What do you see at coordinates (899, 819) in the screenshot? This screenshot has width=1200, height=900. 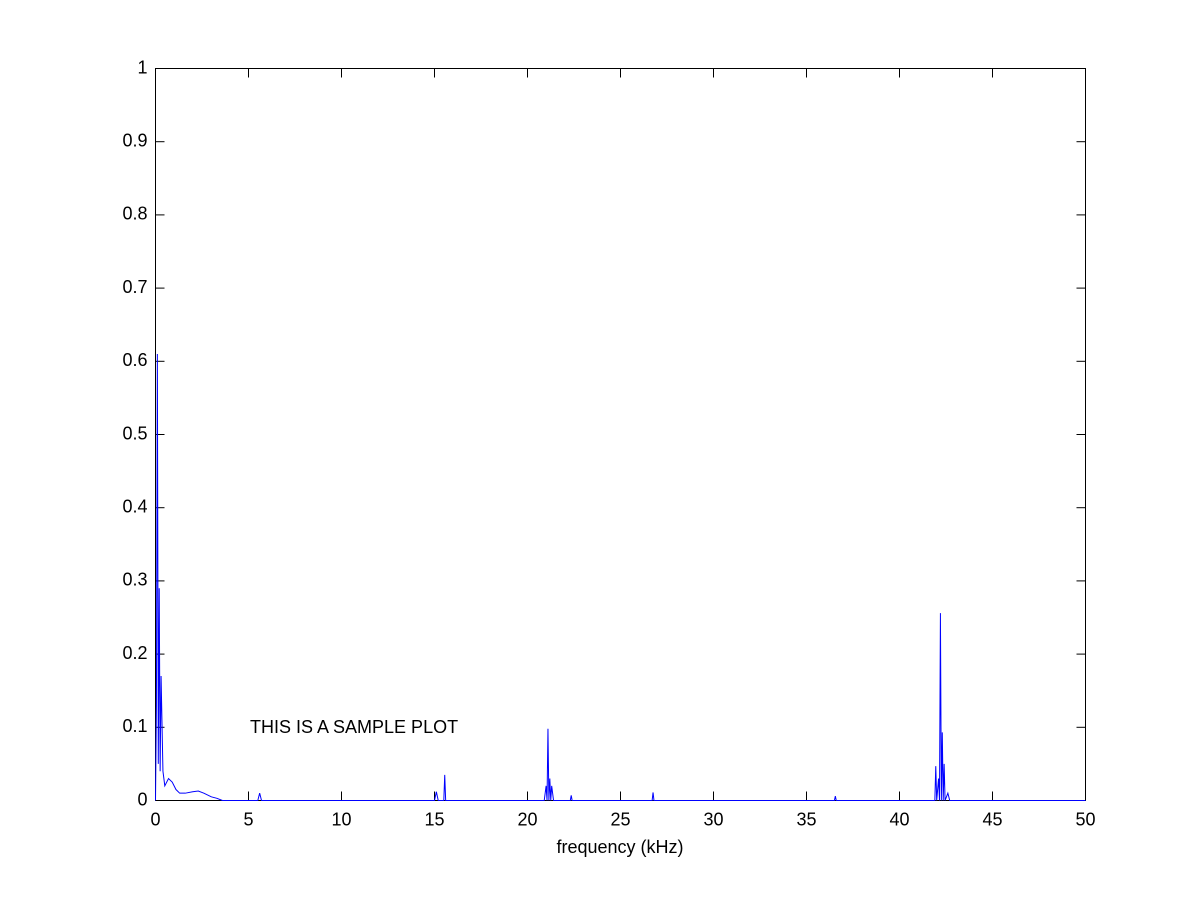 I see `x-tick-label: 40` at bounding box center [899, 819].